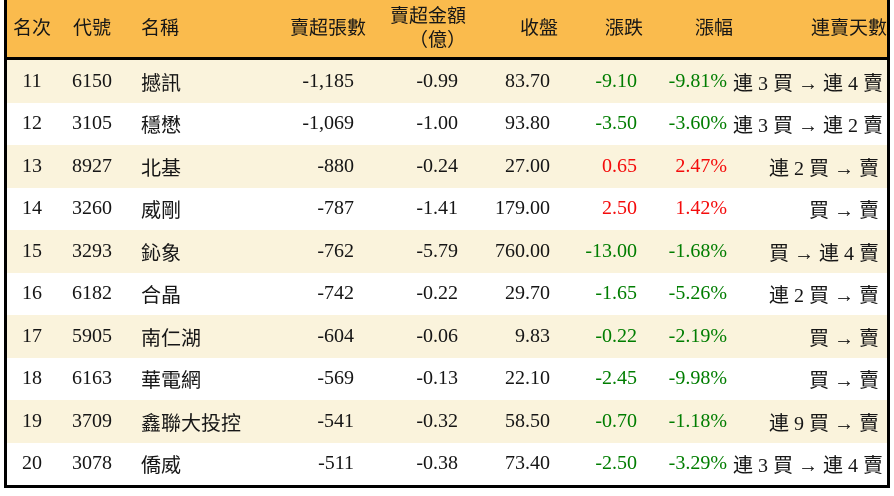  I want to click on table-row: 14 3260 威剛 -787 -1.41 179.00 2.50 1.42% 買 → 賣, so click(447, 208).